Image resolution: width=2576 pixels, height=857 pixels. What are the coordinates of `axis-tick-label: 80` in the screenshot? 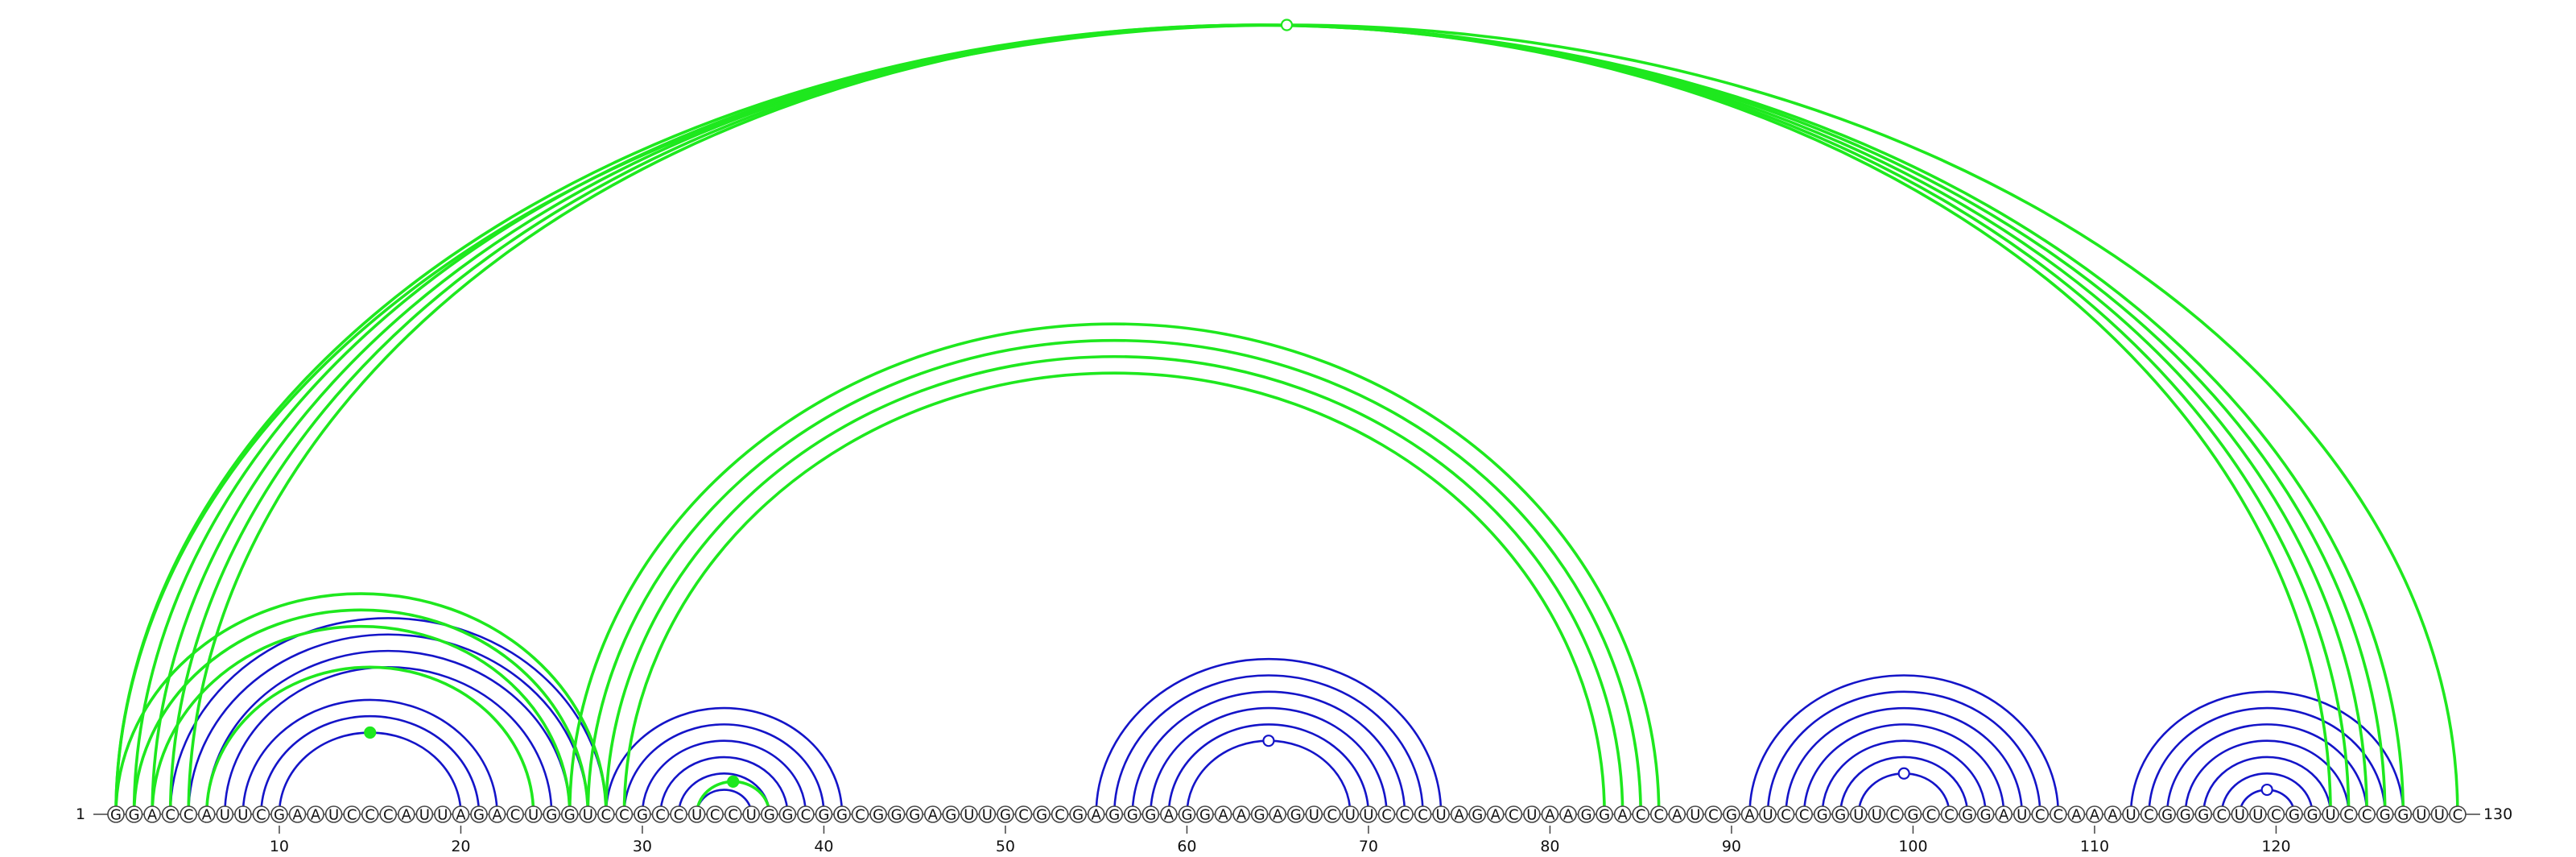 It's located at (1549, 846).